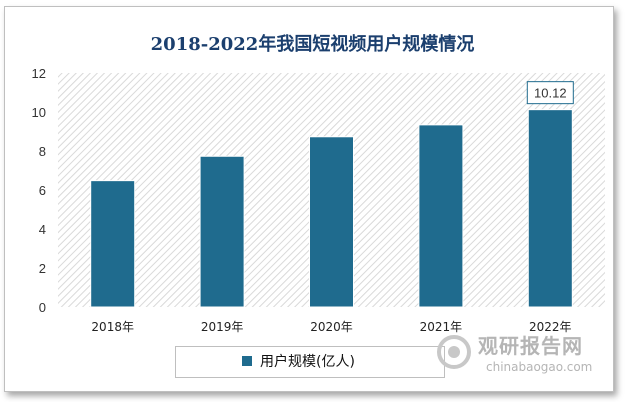 This screenshot has width=625, height=402. I want to click on legend, so click(310, 362).